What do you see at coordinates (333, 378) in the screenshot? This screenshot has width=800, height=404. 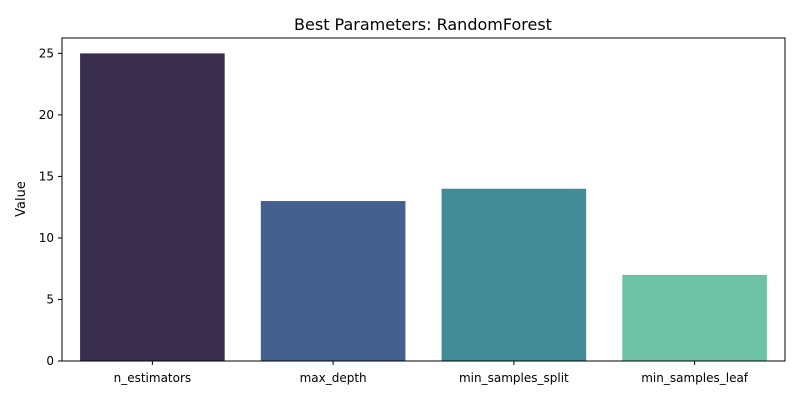 I see `x-tick-label: max_depth` at bounding box center [333, 378].